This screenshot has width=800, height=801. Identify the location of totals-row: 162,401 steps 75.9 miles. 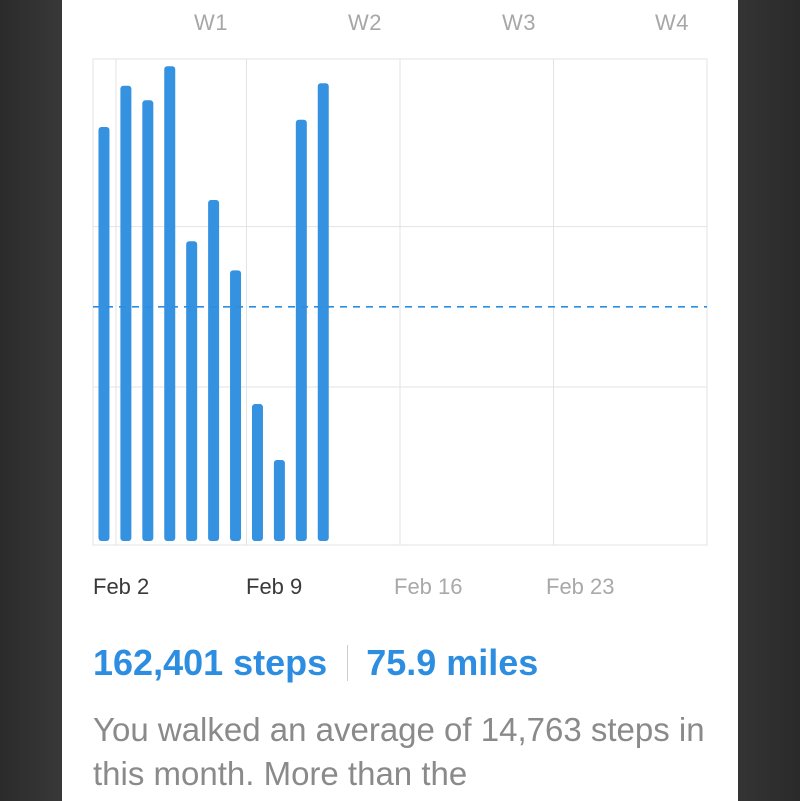
(315, 663).